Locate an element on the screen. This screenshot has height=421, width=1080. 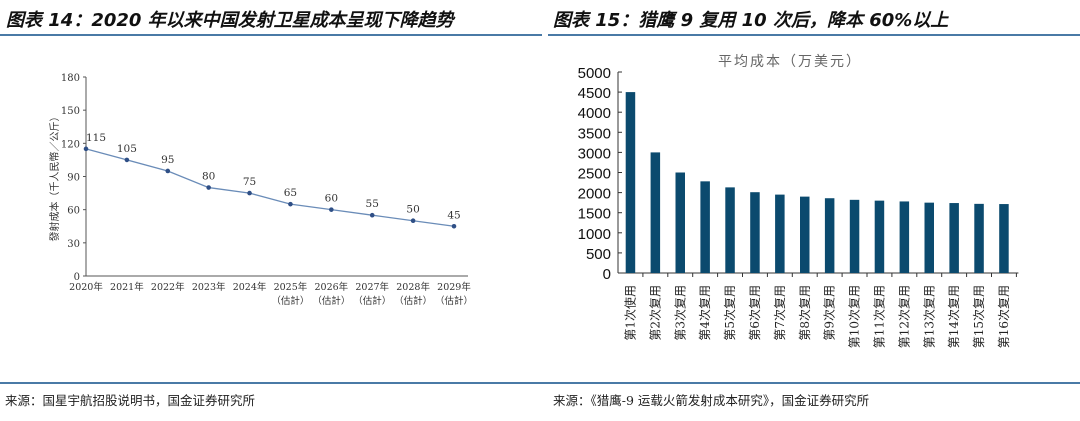
x-tick-label: 2022年 is located at coordinates (168, 287).